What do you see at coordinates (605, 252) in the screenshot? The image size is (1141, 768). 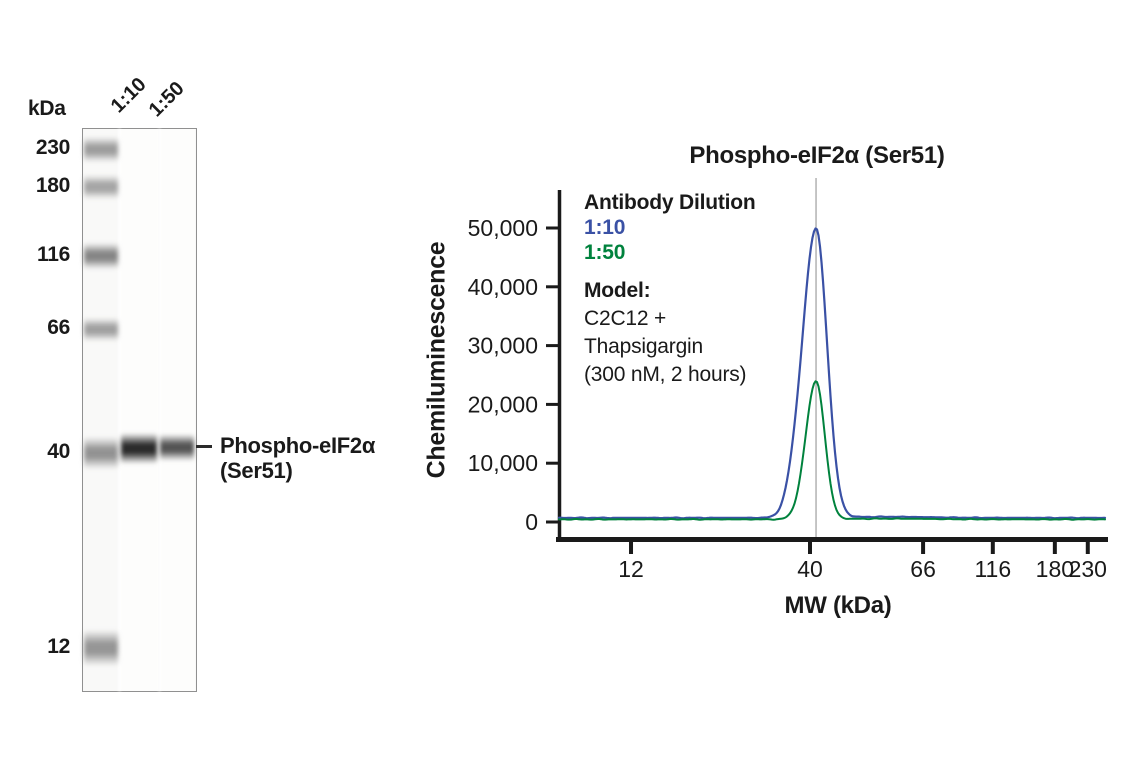 I see `legend-entry-1-50: 1:50` at bounding box center [605, 252].